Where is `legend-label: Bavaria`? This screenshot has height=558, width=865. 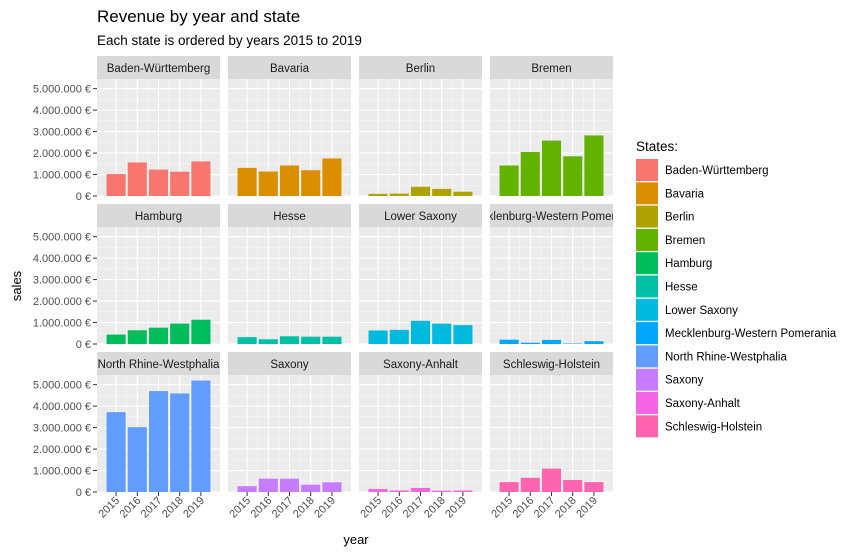
legend-label: Bavaria is located at coordinates (685, 194).